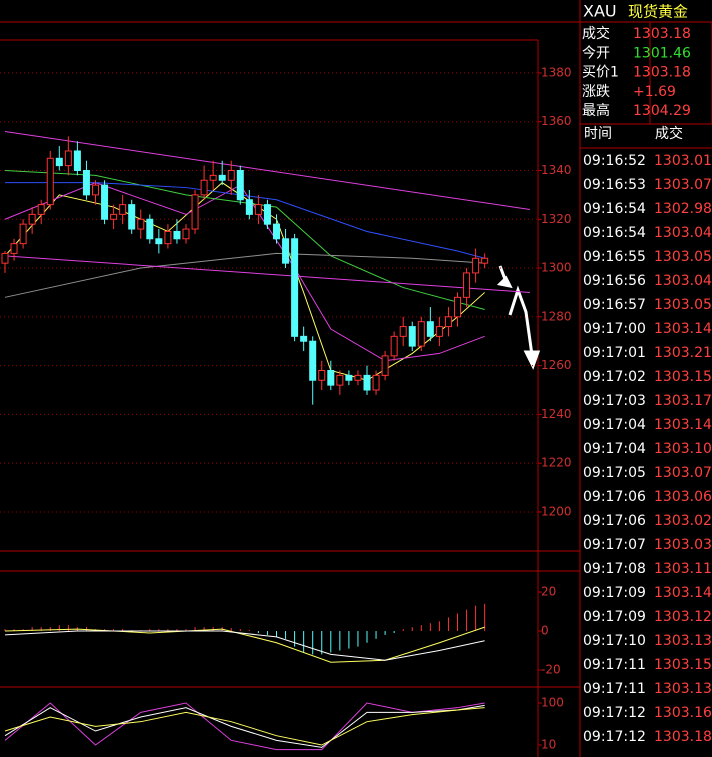 The width and height of the screenshot is (712, 757). Describe the element at coordinates (683, 545) in the screenshot. I see `tick-price: 1303.03` at that location.